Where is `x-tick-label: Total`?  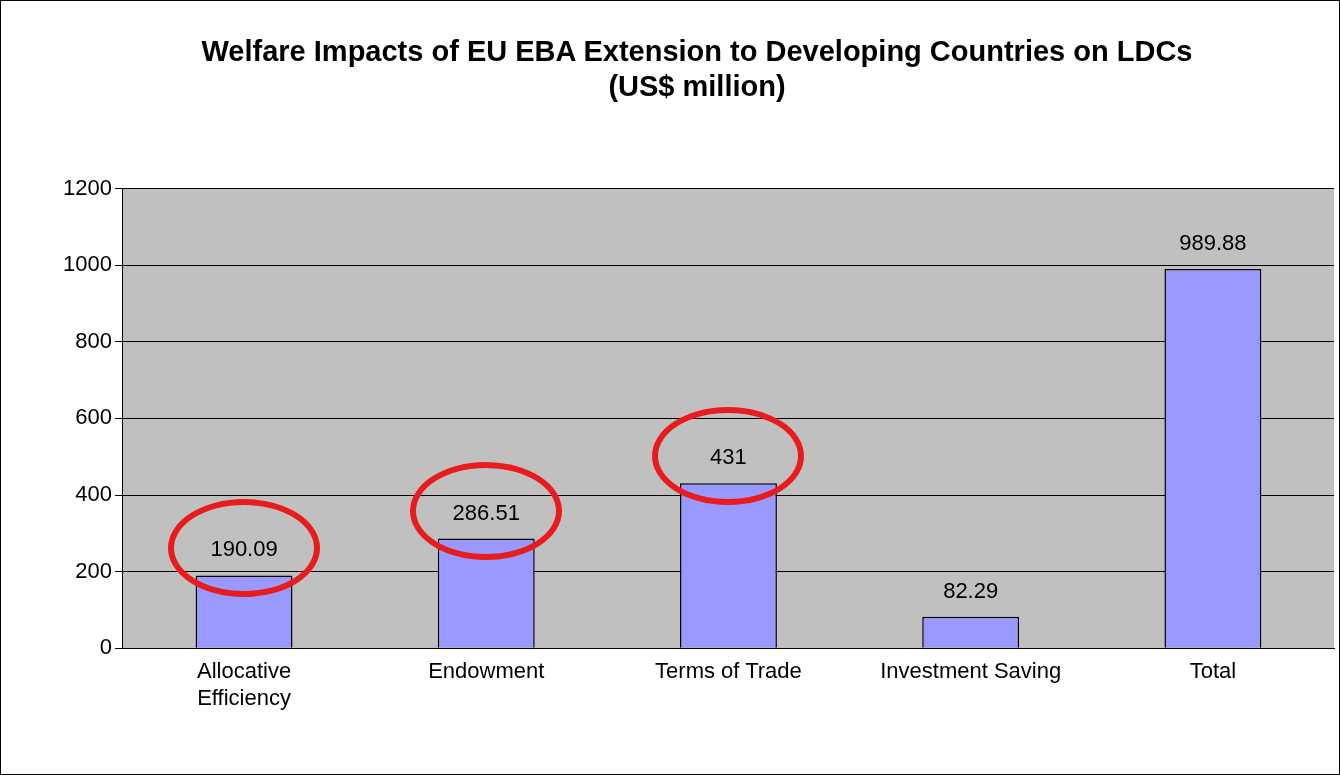
x-tick-label: Total is located at coordinates (1213, 671).